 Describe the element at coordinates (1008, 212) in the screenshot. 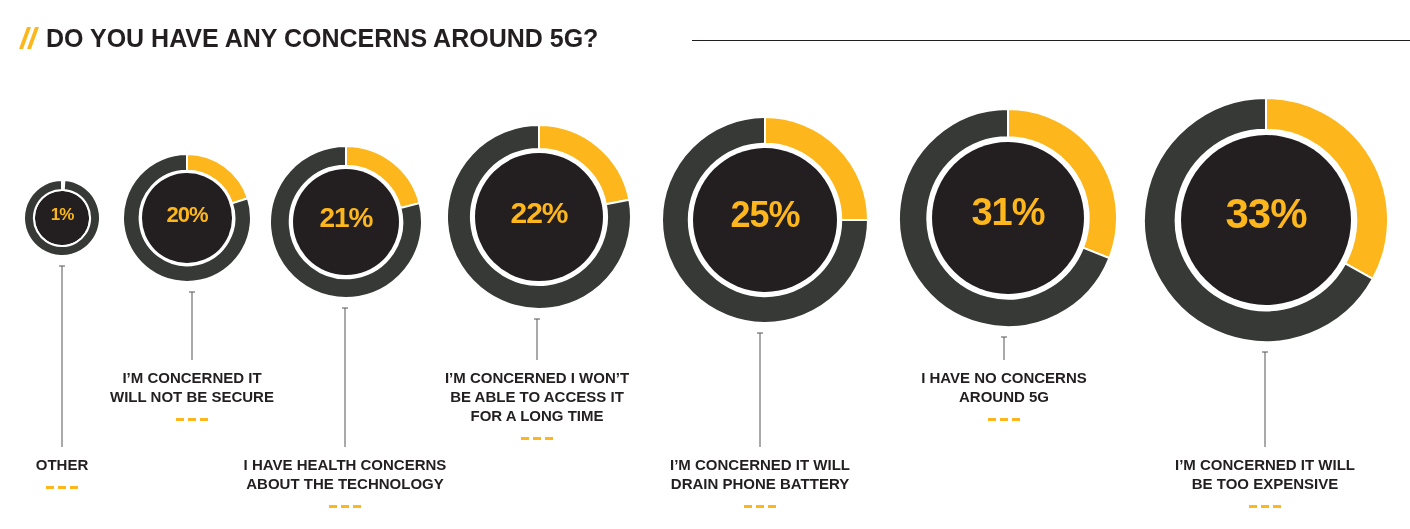

I see `data-label: 31%` at that location.